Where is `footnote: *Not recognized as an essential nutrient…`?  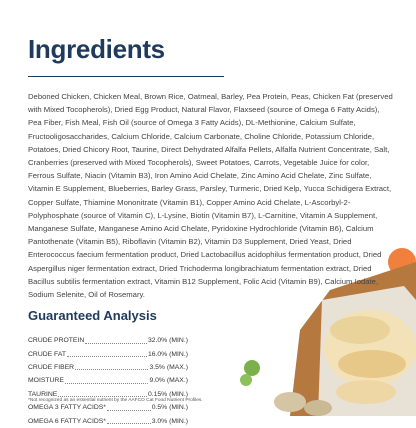 footnote: *Not recognized as an essential nutrient… is located at coordinates (115, 400).